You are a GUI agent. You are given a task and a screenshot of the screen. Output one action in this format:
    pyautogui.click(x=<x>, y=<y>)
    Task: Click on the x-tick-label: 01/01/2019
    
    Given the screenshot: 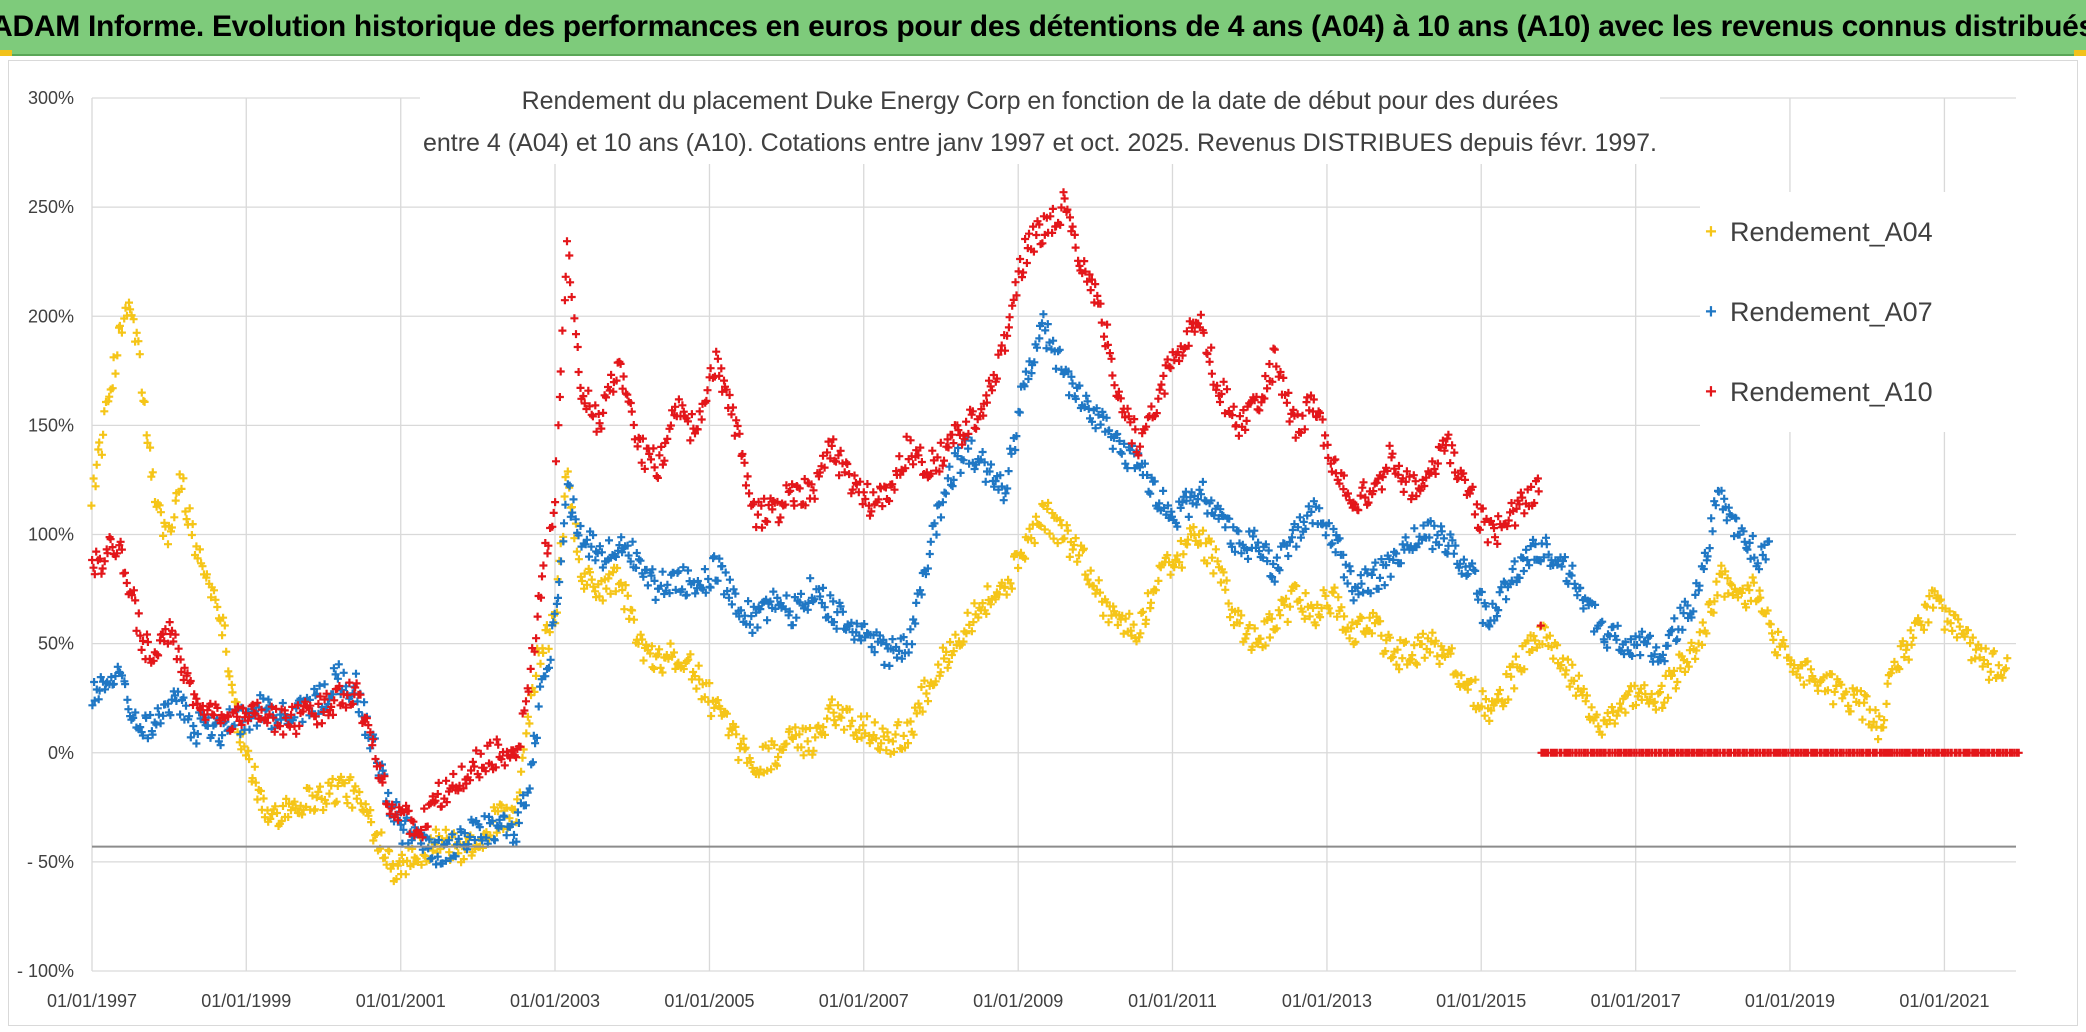 What is the action you would take?
    pyautogui.click(x=1790, y=1001)
    